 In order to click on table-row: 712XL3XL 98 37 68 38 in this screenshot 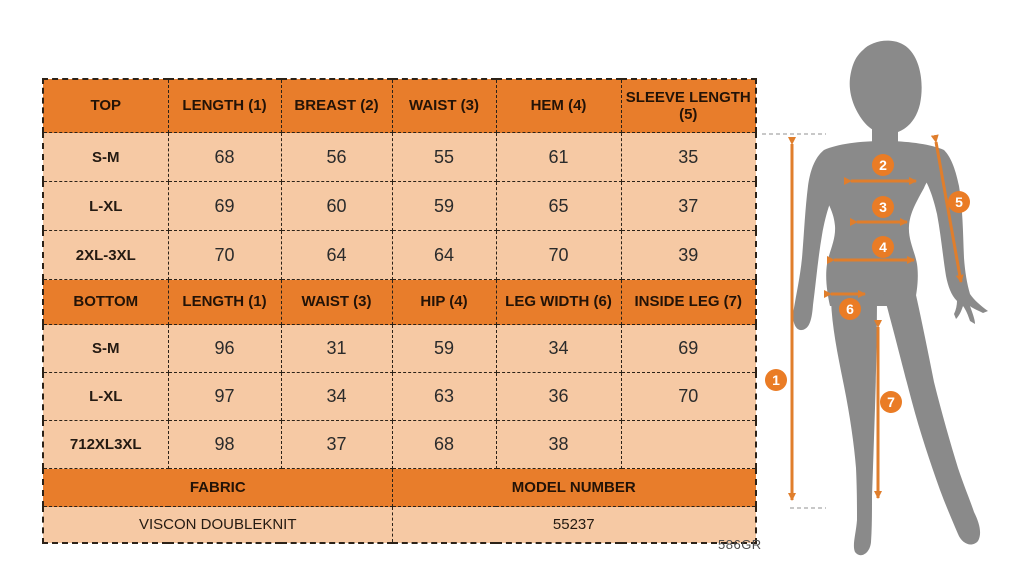, I will do `click(399, 444)`.